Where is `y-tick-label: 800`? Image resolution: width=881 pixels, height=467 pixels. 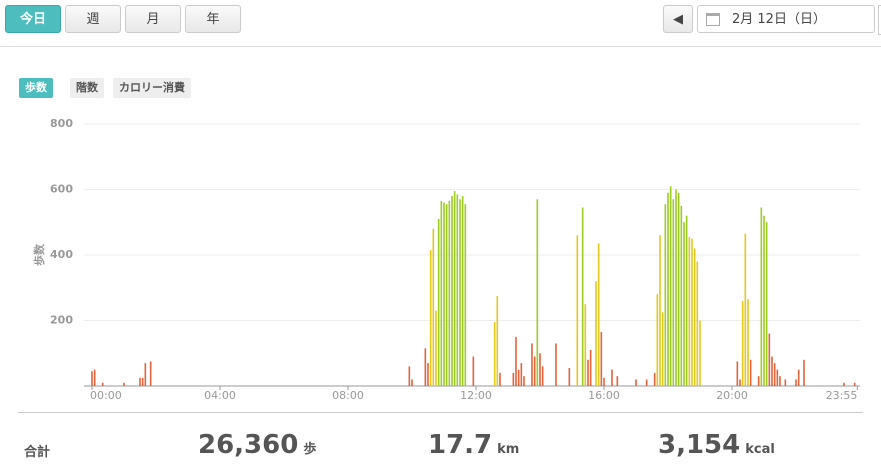 y-tick-label: 800 is located at coordinates (61, 123).